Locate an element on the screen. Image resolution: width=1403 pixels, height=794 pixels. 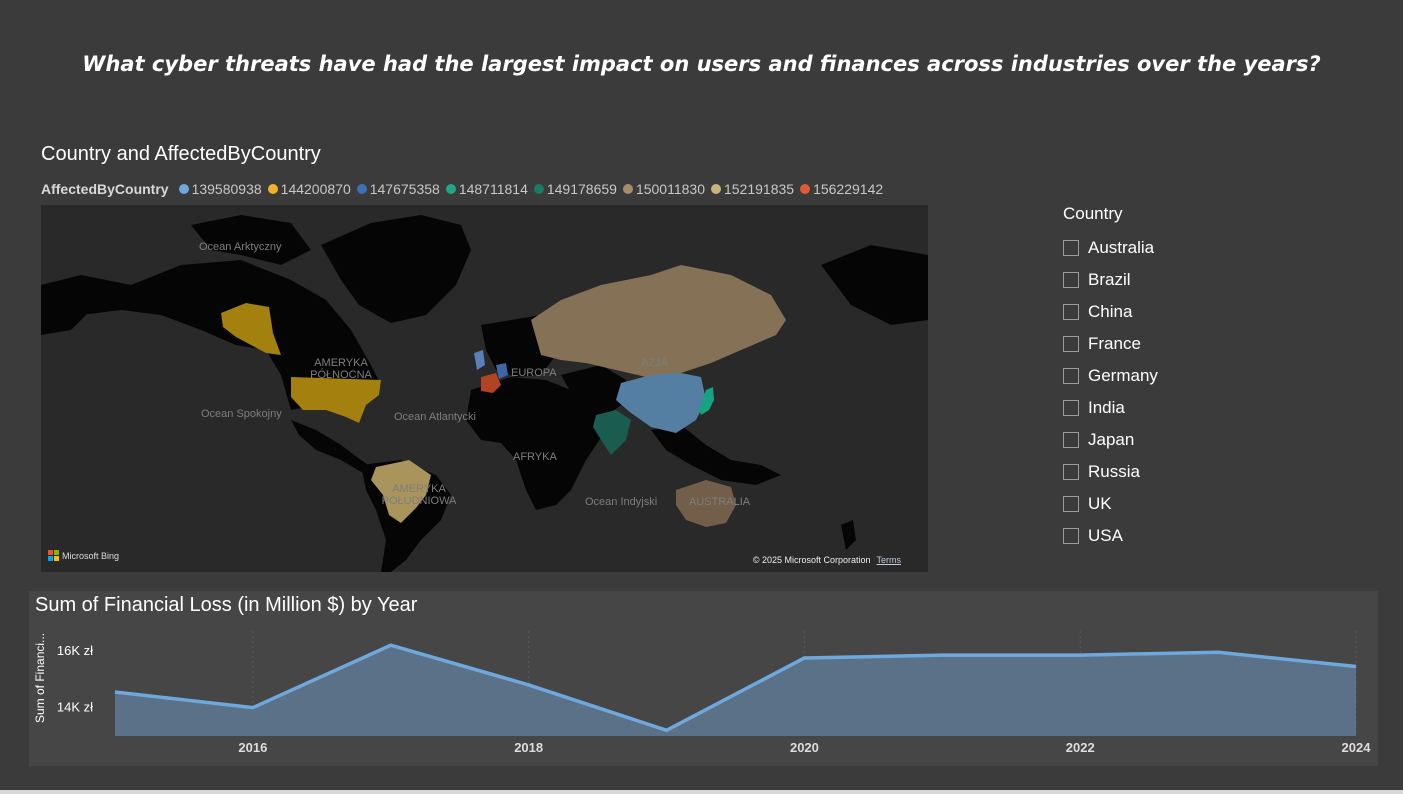
terms-link: Terms is located at coordinates (889, 560).